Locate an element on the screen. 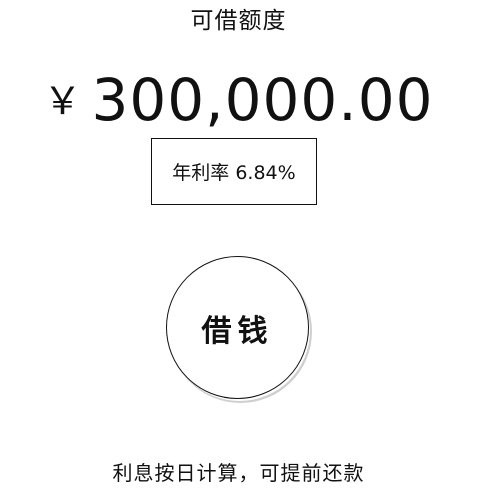  borrow-button-label: 借钱 is located at coordinates (237, 331).